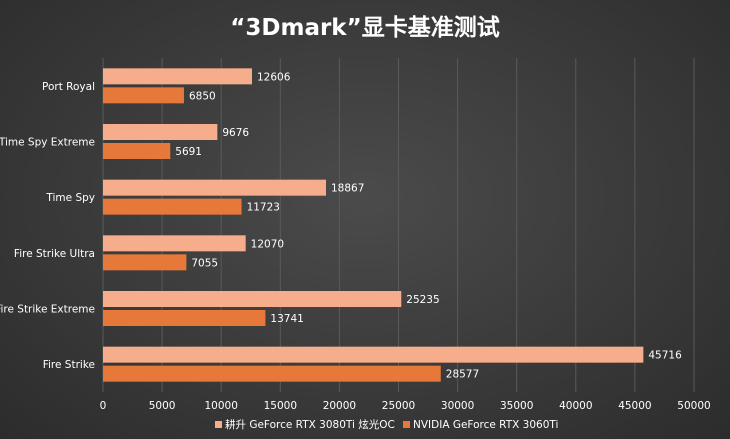  What do you see at coordinates (68, 87) in the screenshot?
I see `category-label: Port Royal` at bounding box center [68, 87].